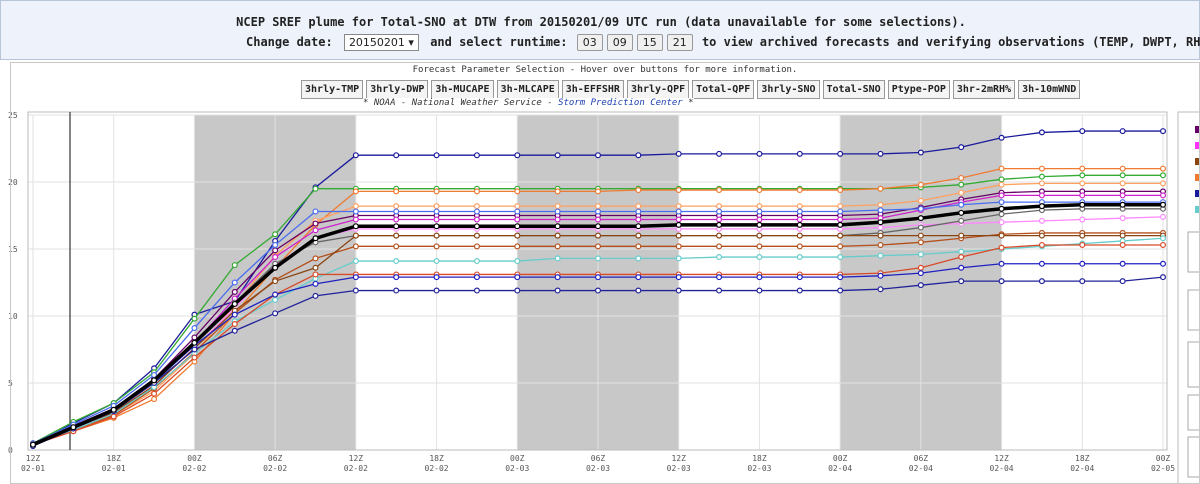 The height and width of the screenshot is (484, 1200). Describe the element at coordinates (678, 458) in the screenshot. I see `x-tick-label: 12Z` at that location.